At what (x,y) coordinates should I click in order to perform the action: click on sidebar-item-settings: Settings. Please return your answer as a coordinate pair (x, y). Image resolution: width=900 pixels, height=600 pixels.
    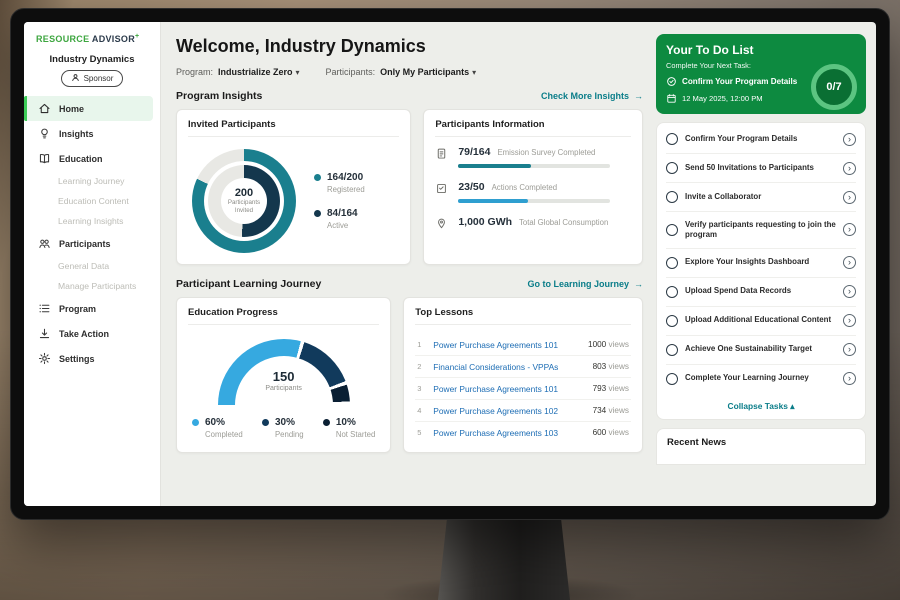
    Looking at the image, I should click on (92, 358).